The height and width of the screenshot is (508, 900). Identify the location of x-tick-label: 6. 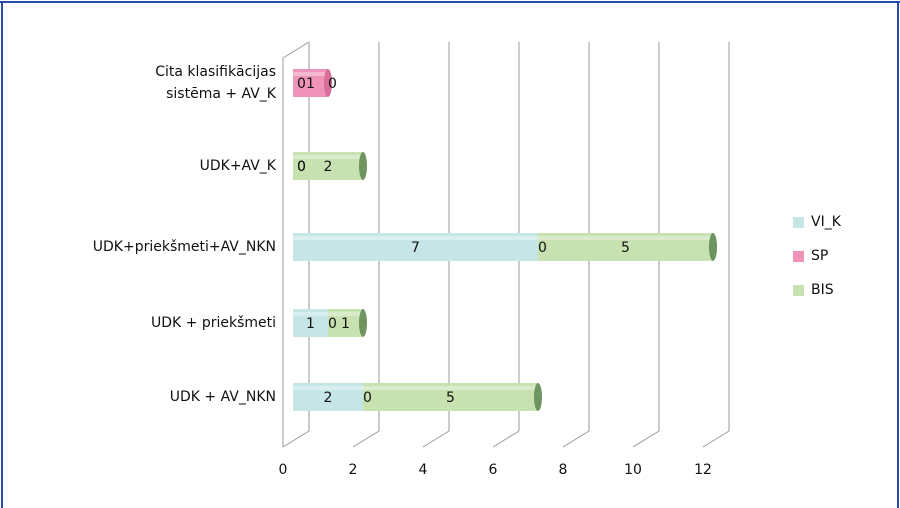
(493, 470).